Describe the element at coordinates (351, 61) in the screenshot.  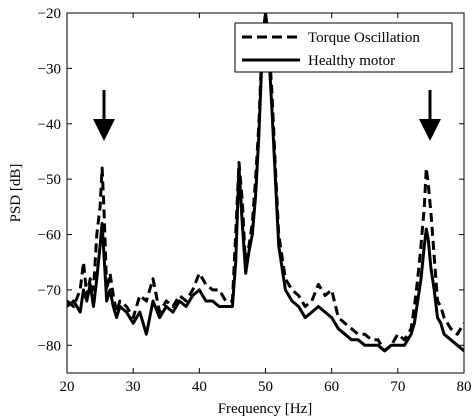
I see `legend-label-healthy: Healthy motor` at that location.